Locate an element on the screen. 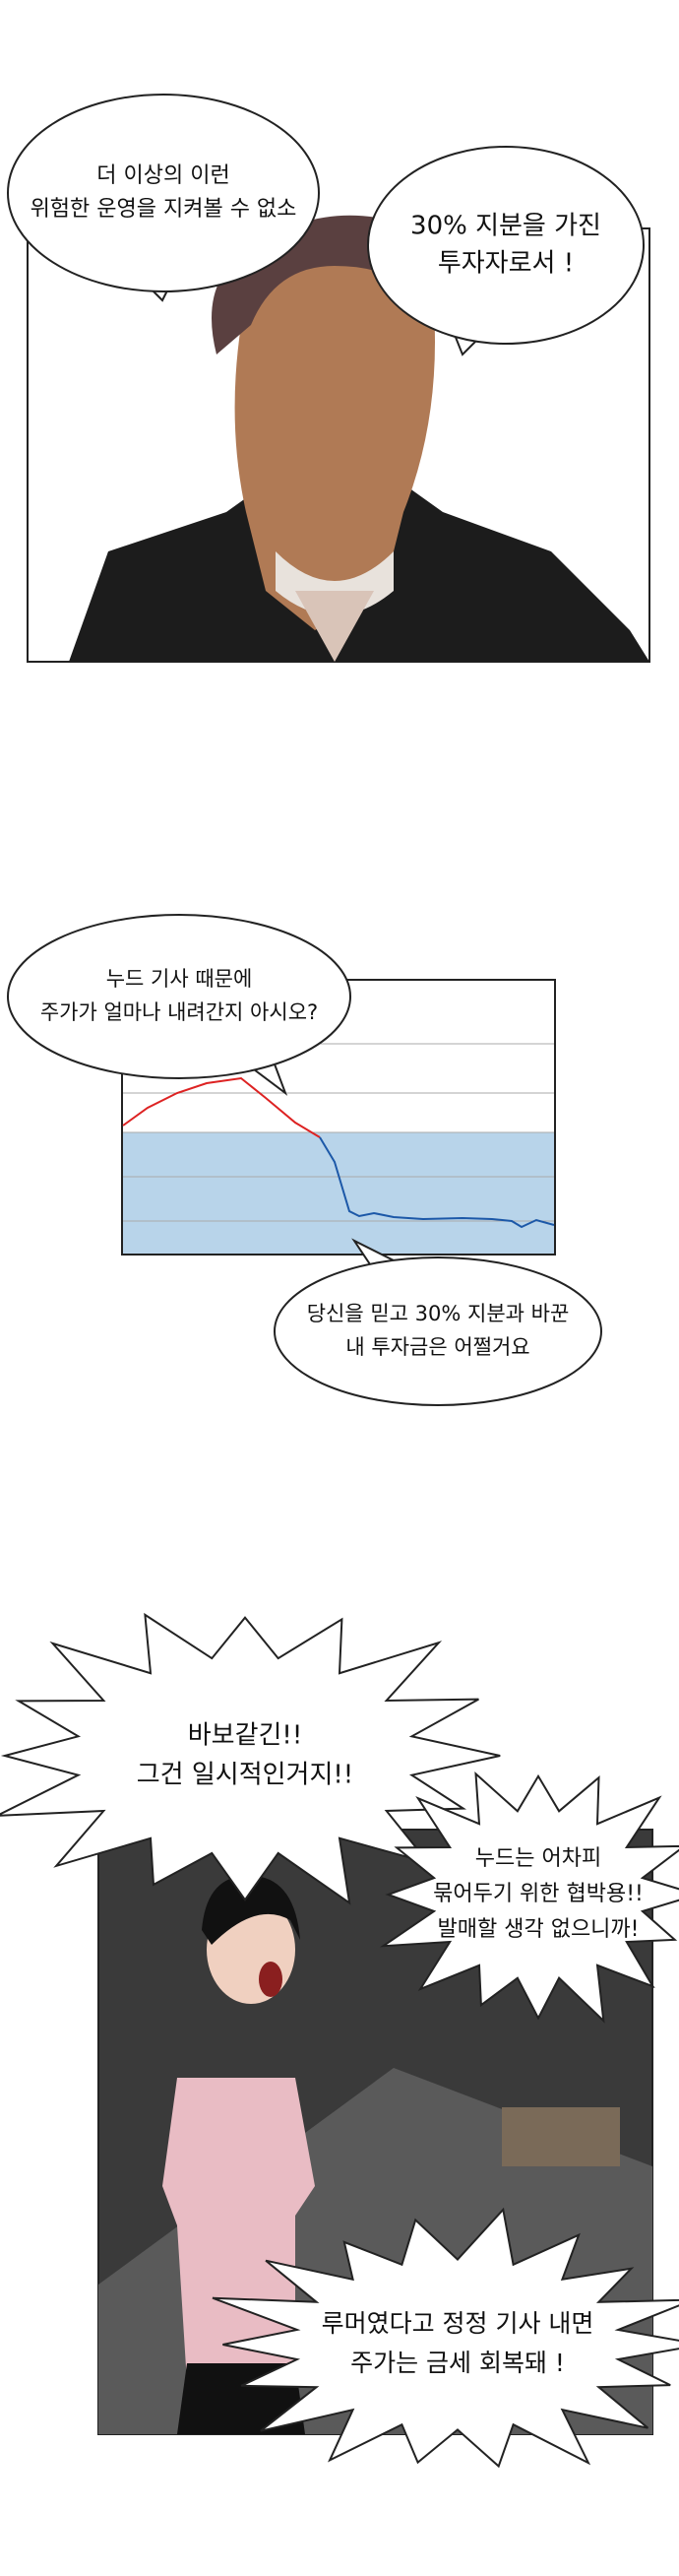 The width and height of the screenshot is (679, 2576). bubble-text: 내 투자금은 어쩔거요 is located at coordinates (437, 1347).